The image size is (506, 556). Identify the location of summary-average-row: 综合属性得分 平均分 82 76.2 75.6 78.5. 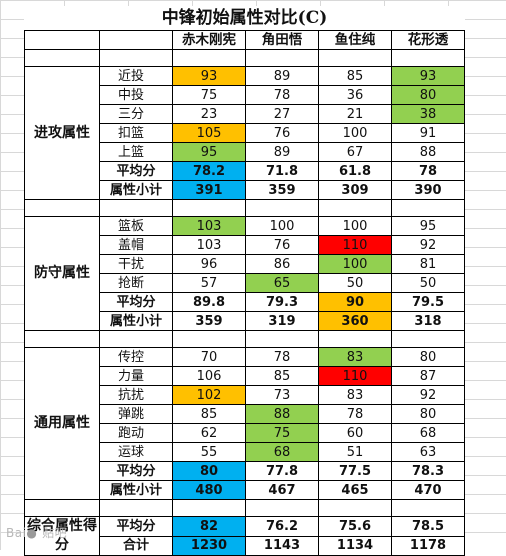
(244, 536).